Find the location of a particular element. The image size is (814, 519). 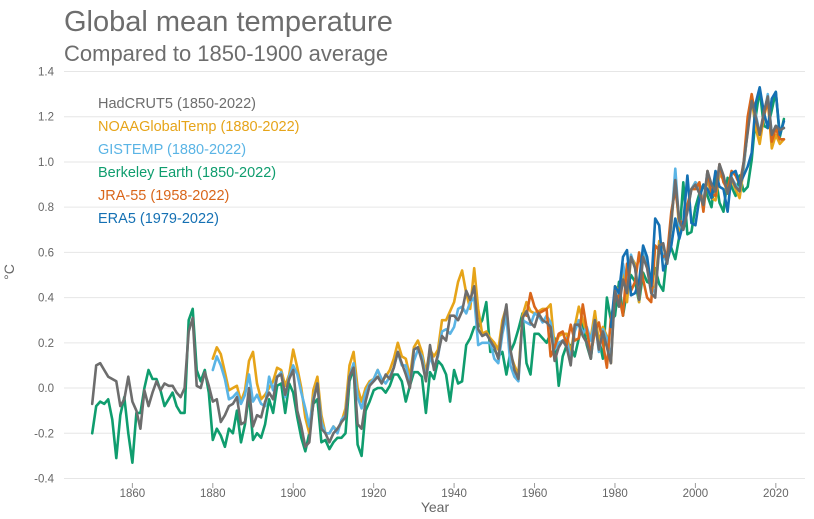

x-tick-label: 1940 is located at coordinates (454, 494).